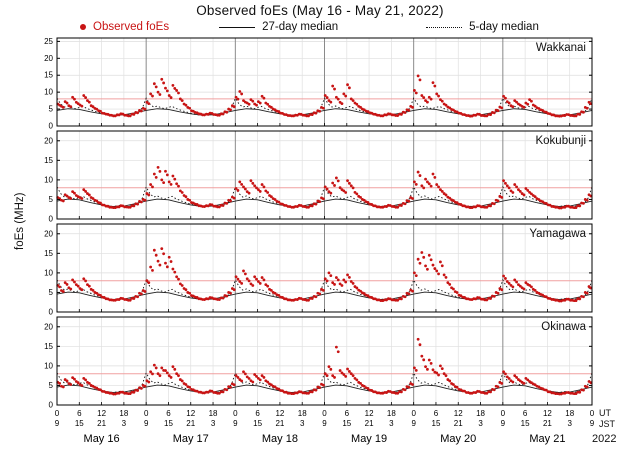 The height and width of the screenshot is (457, 640). What do you see at coordinates (131, 27) in the screenshot?
I see `legend-label-observed: Observed foEs` at bounding box center [131, 27].